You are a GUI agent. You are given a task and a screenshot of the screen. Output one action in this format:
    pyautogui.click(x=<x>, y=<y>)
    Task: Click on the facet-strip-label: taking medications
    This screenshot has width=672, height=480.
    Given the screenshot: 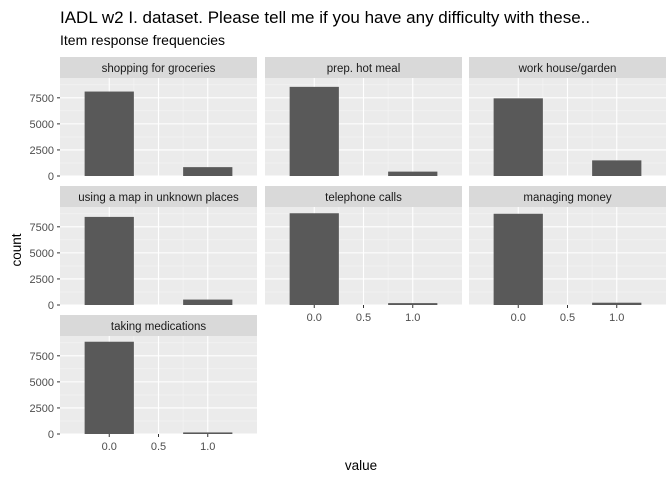 What is the action you would take?
    pyautogui.click(x=158, y=327)
    